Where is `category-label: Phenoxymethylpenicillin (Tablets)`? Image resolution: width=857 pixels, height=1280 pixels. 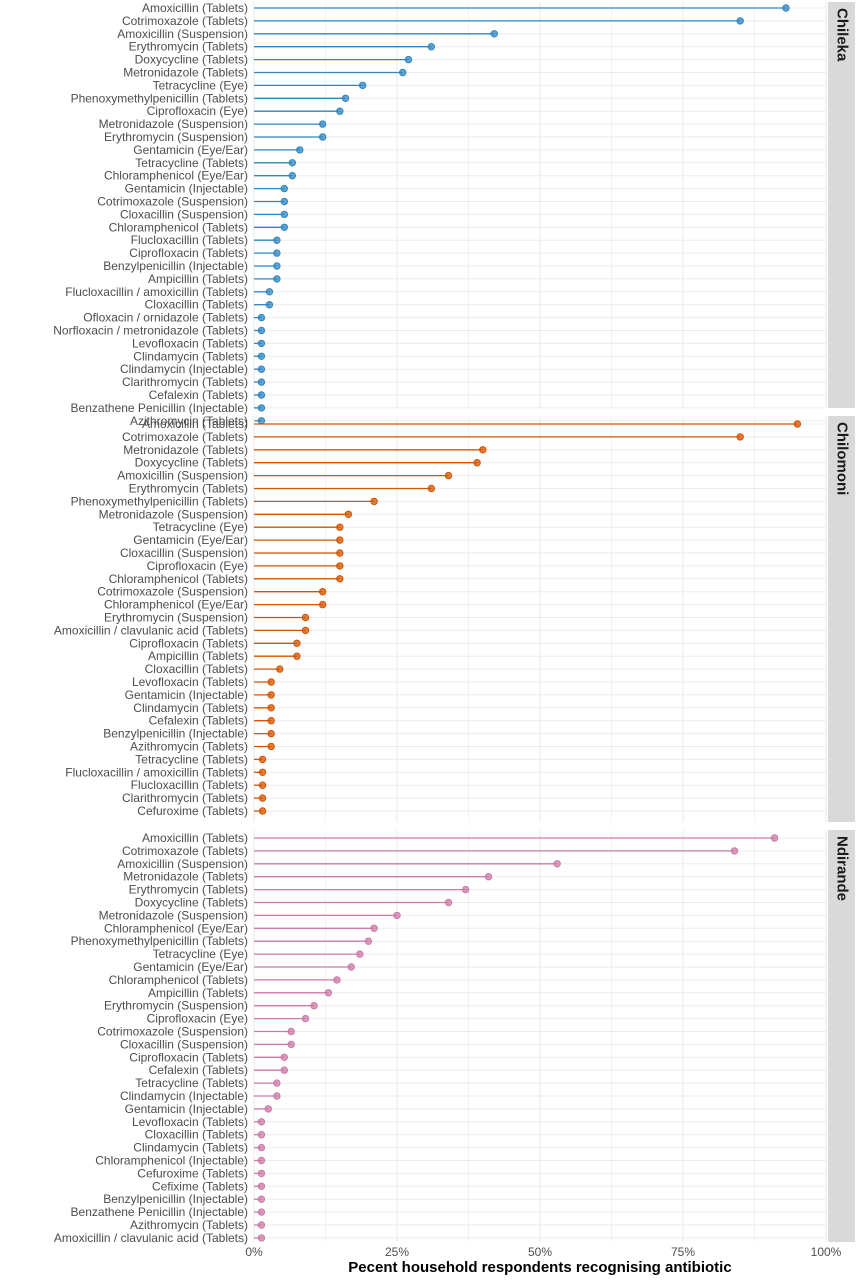 category-label: Phenoxymethylpenicillin (Tablets) is located at coordinates (159, 98).